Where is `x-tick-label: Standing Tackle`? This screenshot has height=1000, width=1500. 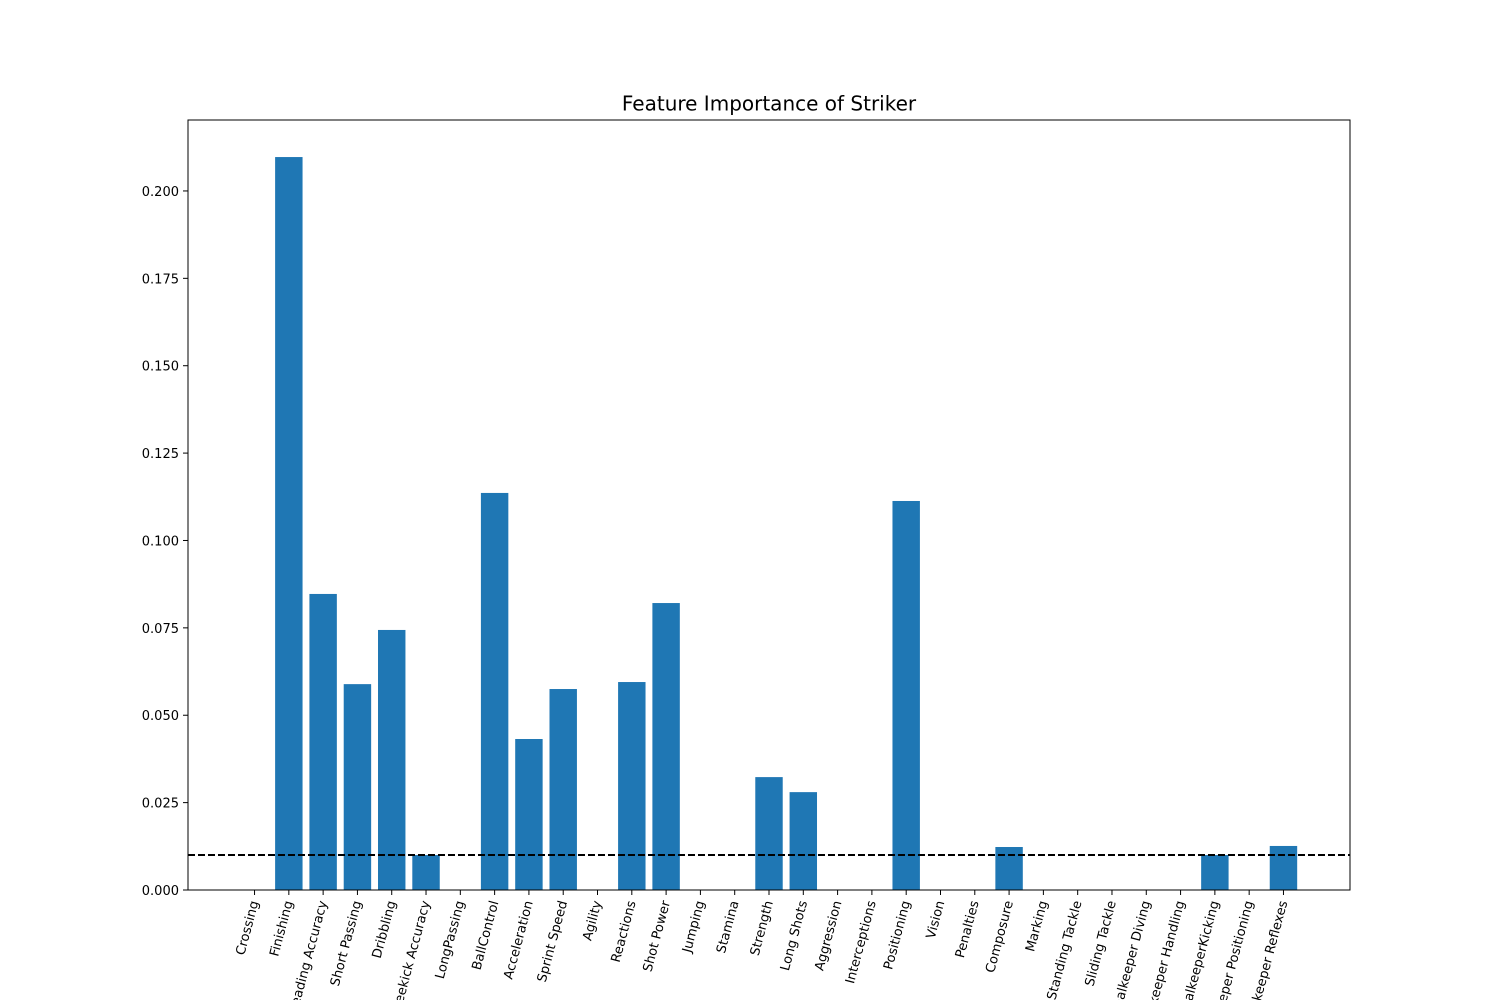
x-tick-label: Standing Tackle is located at coordinates (1065, 949).